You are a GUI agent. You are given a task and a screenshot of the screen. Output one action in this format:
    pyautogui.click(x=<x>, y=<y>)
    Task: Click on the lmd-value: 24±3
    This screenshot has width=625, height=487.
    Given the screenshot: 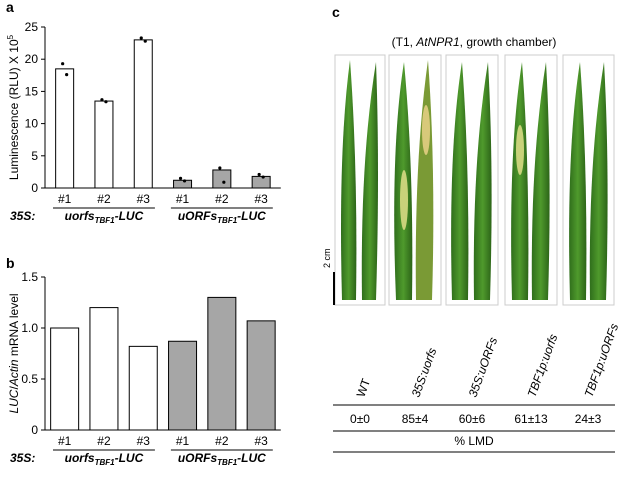 What is the action you would take?
    pyautogui.click(x=588, y=419)
    